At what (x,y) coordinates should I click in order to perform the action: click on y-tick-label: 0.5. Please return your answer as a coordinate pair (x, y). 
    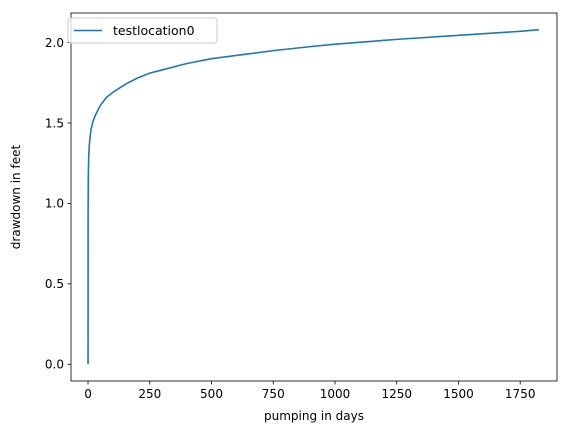
    Looking at the image, I should click on (54, 284).